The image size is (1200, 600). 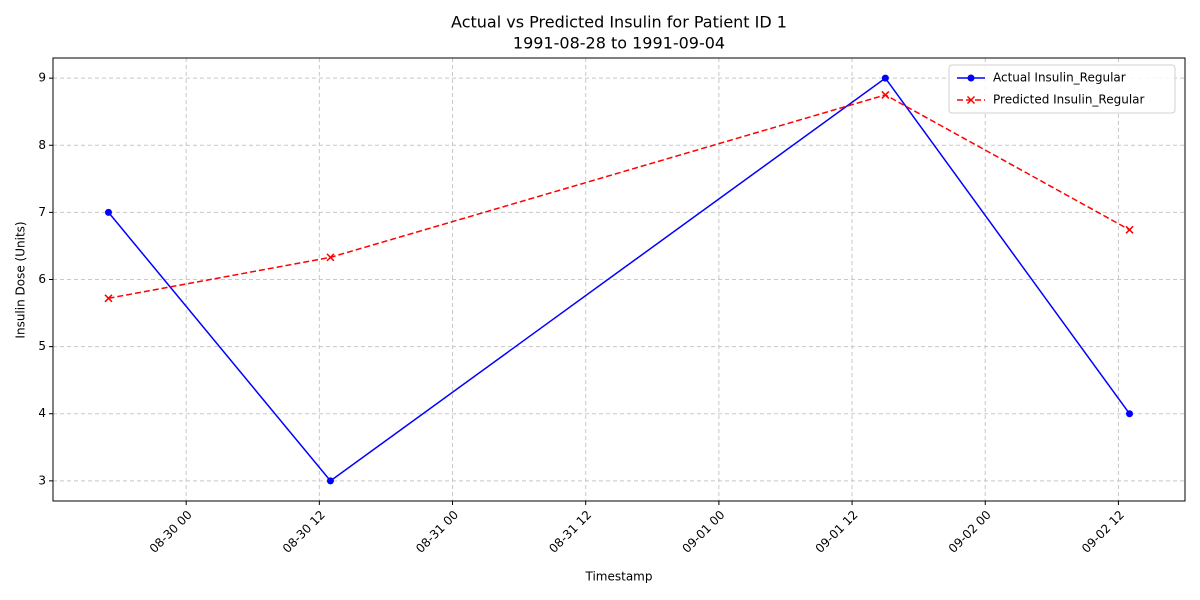 What do you see at coordinates (703, 532) in the screenshot?
I see `x-tick-label: 09-01 00` at bounding box center [703, 532].